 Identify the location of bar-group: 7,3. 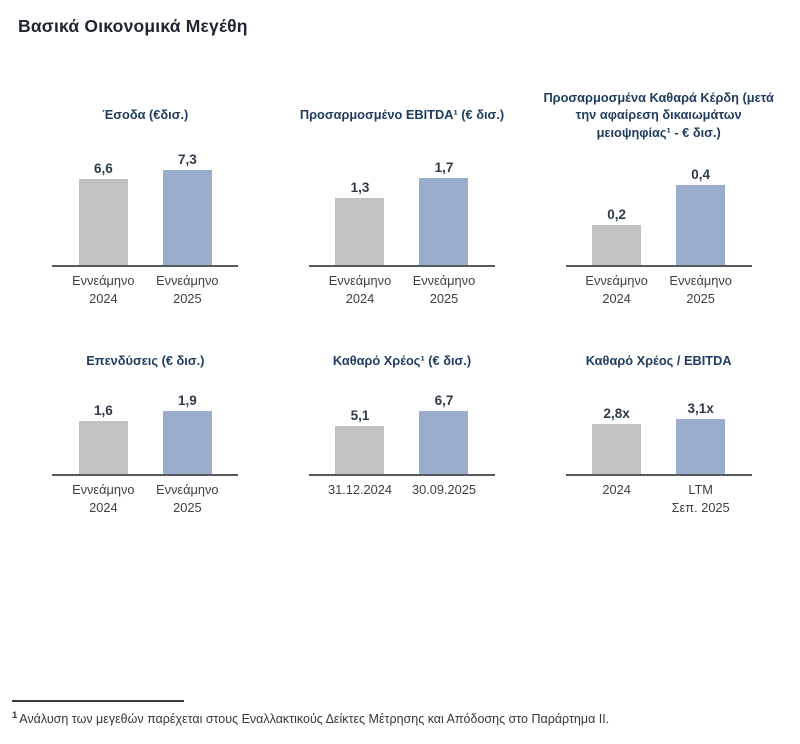
(187, 208).